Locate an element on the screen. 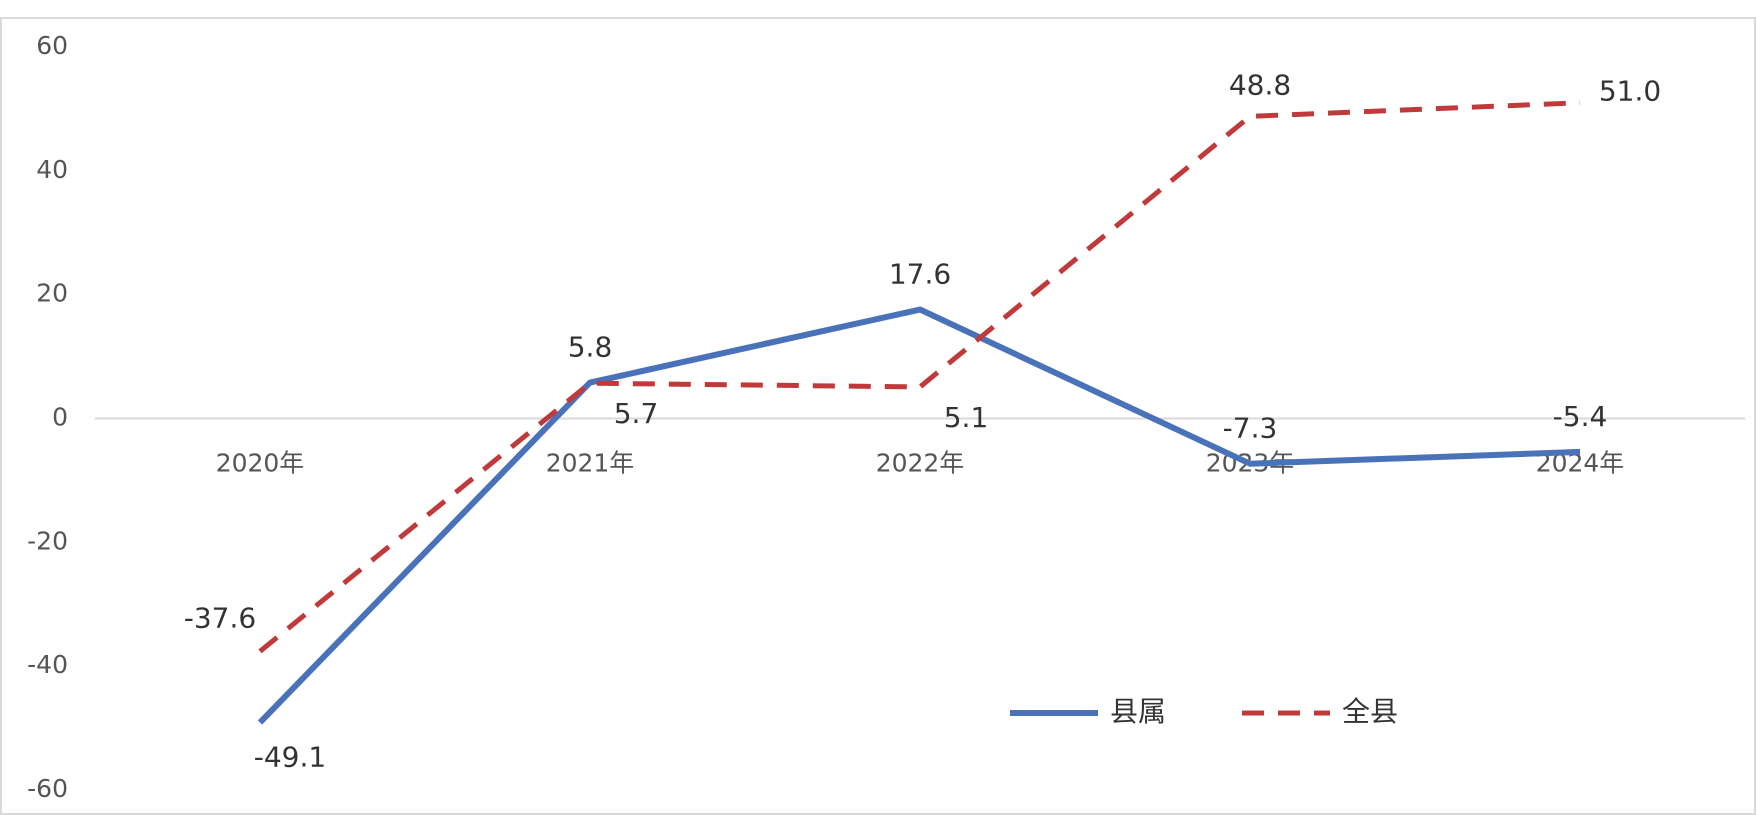 The width and height of the screenshot is (1756, 815). legend-label: 全县 is located at coordinates (1370, 711).